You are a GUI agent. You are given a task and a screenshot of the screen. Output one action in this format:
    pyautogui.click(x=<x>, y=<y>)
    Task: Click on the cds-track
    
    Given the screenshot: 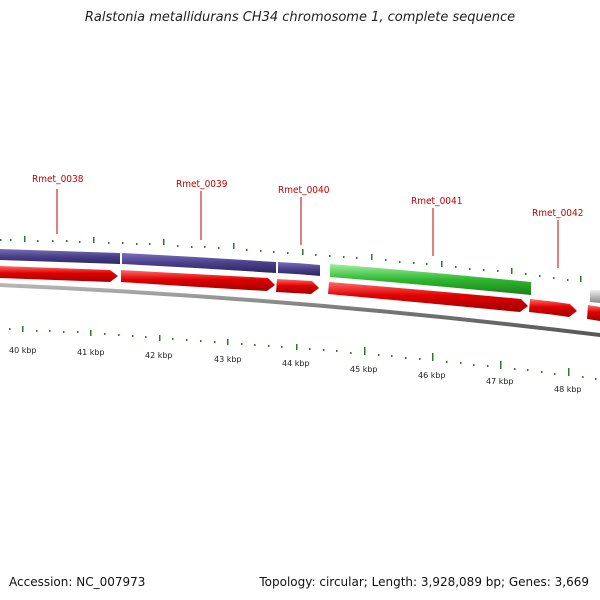 What is the action you would take?
    pyautogui.click(x=300, y=293)
    